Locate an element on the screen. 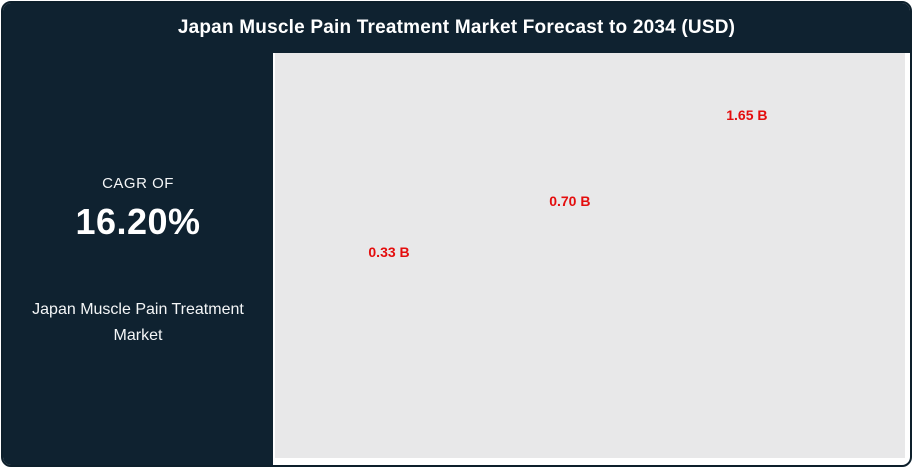 This screenshot has height=468, width=913. bar-value-label-3: 1.65 B is located at coordinates (747, 114).